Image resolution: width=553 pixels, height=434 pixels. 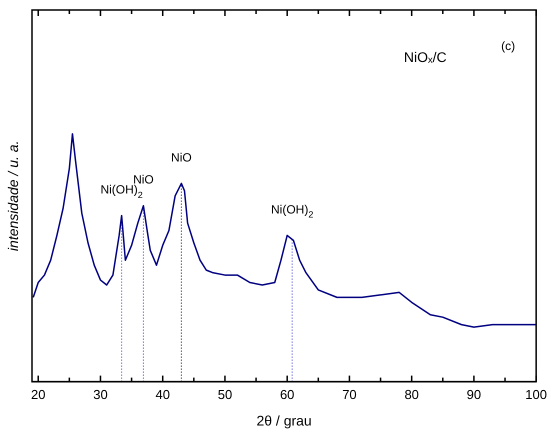 I want to click on x-tick-label: 40, so click(x=162, y=394).